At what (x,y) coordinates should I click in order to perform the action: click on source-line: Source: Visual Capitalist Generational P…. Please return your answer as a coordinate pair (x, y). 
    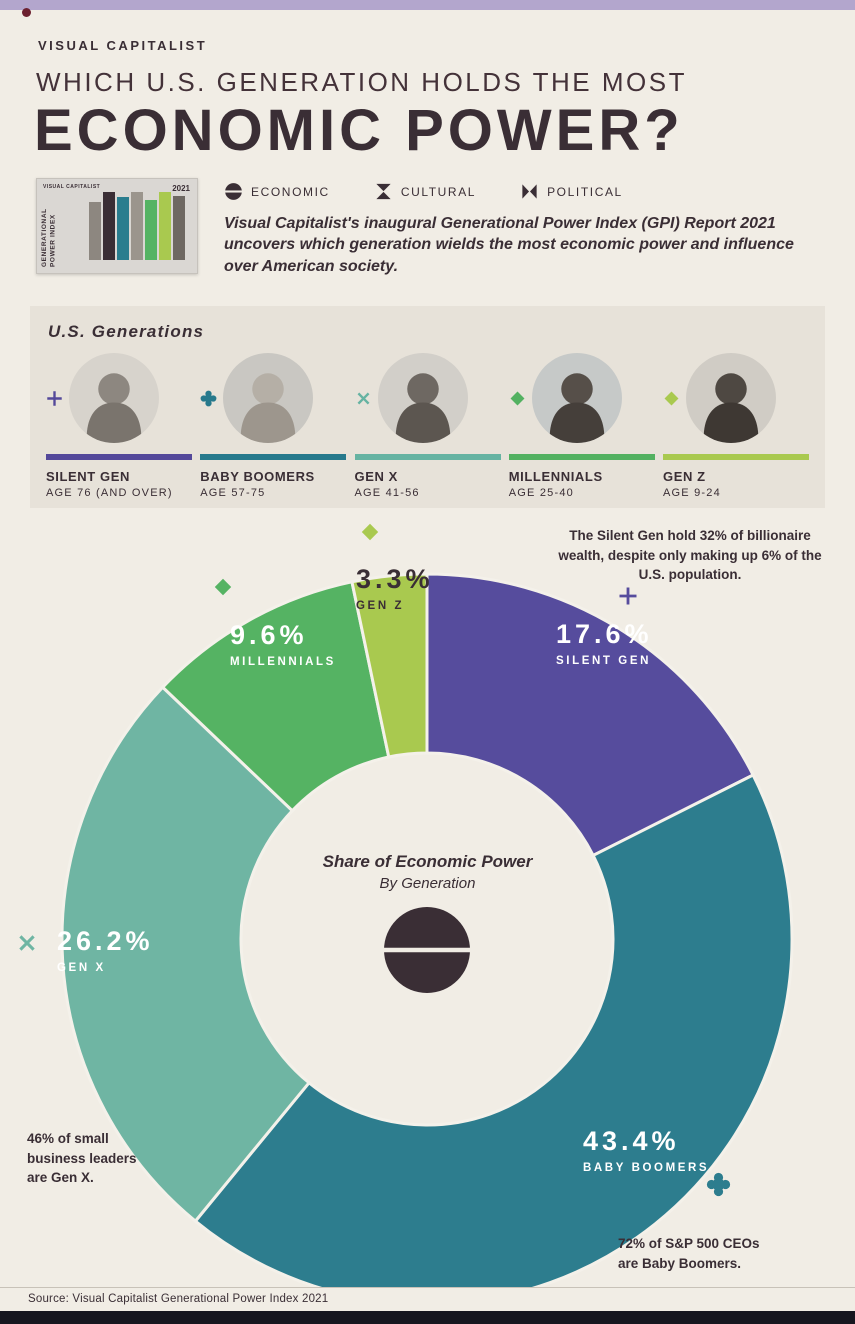
    Looking at the image, I should click on (178, 1299).